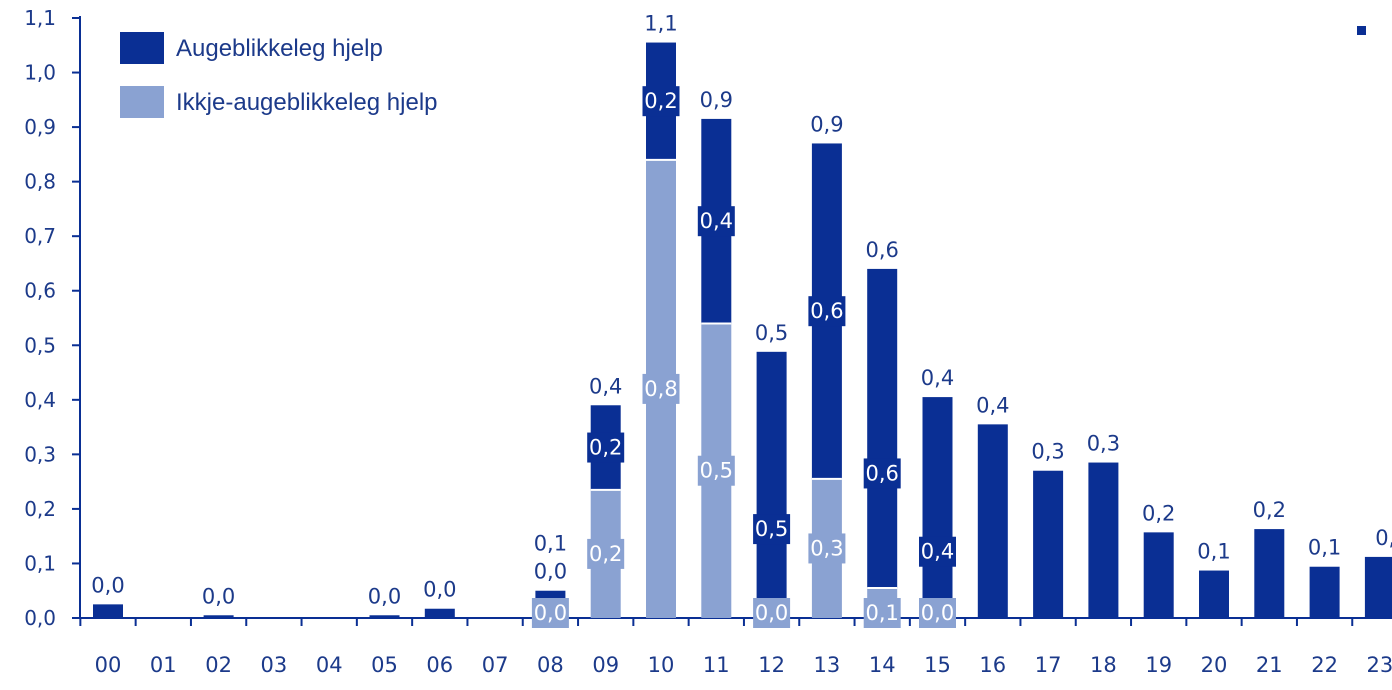 This screenshot has height=690, width=1392. I want to click on x-tick-label: 01, so click(163, 665).